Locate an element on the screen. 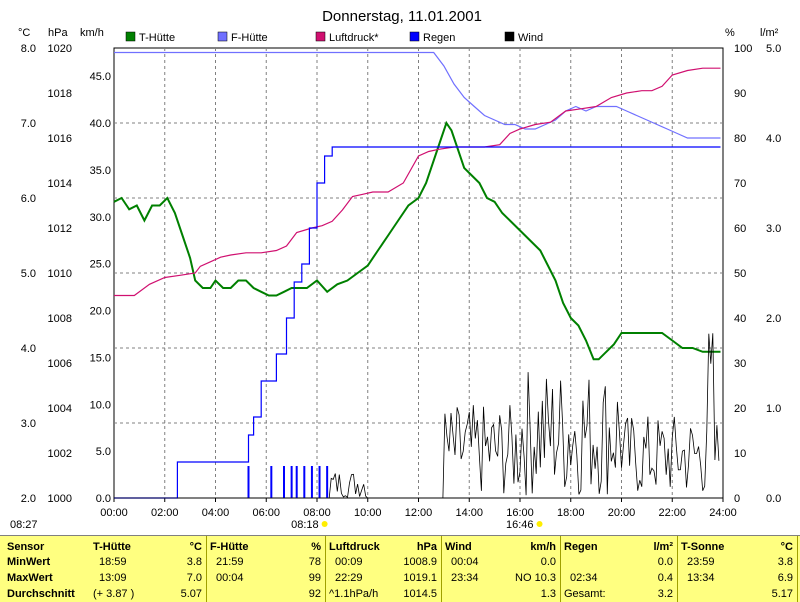  y-tick-hpa: 1006 is located at coordinates (60, 364).